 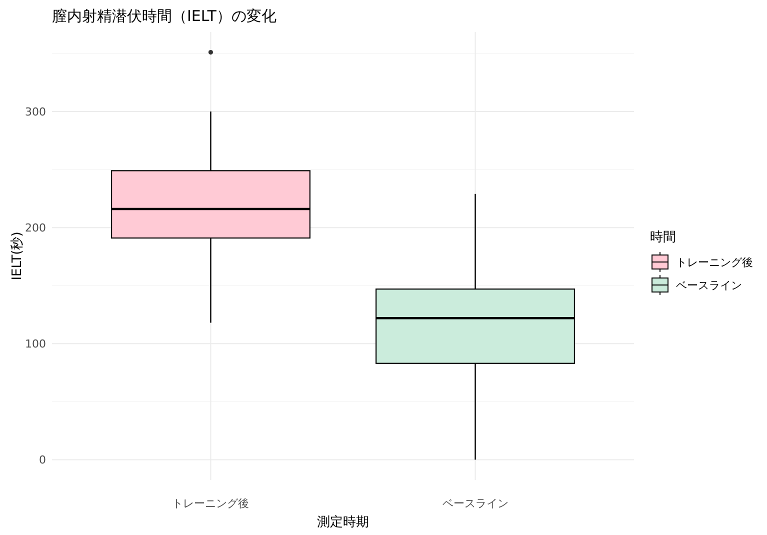 I want to click on y-tick-label: 100, so click(x=35, y=344).